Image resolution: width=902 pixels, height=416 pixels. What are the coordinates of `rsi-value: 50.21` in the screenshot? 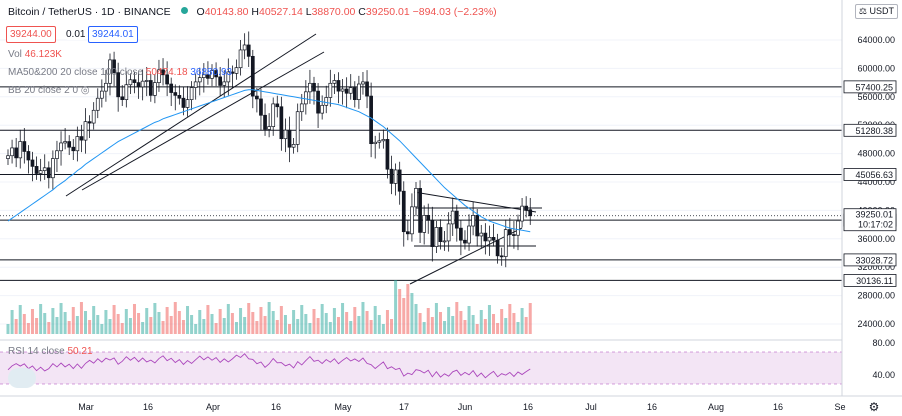 It's located at (80, 351).